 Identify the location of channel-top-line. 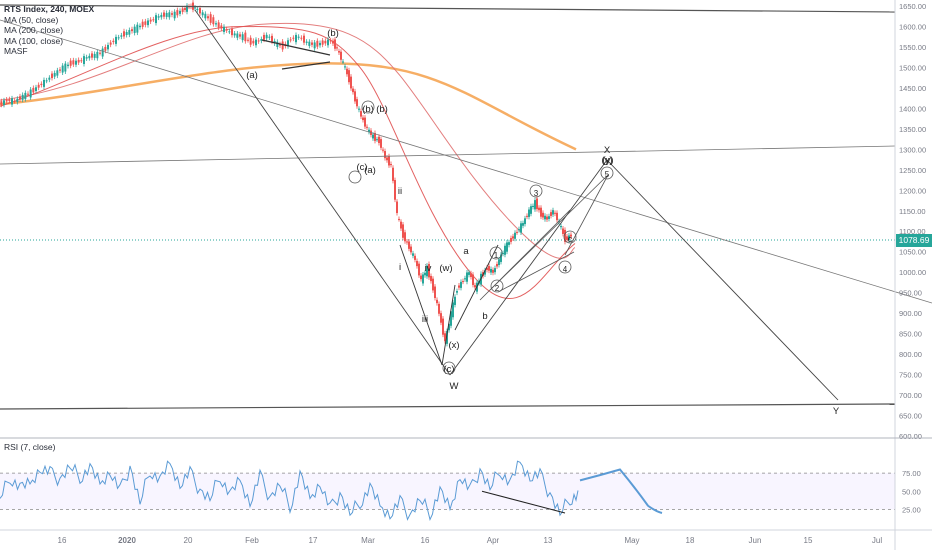
(448, 8).